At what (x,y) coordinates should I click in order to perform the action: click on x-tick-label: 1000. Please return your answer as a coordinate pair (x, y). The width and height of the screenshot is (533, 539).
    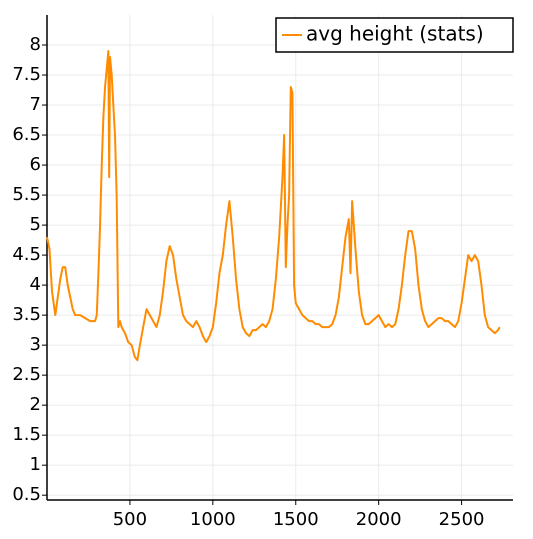
    Looking at the image, I should click on (213, 519).